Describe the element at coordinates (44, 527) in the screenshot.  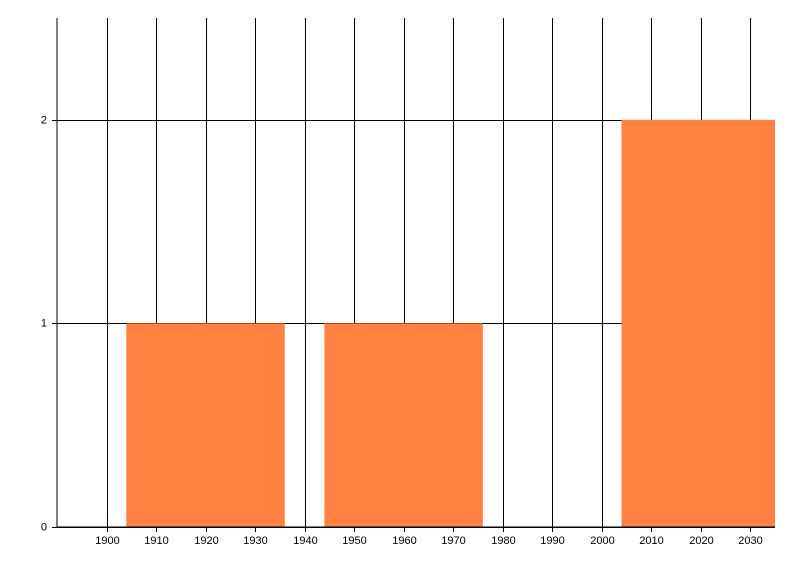
I see `y-tick-label: 0` at that location.